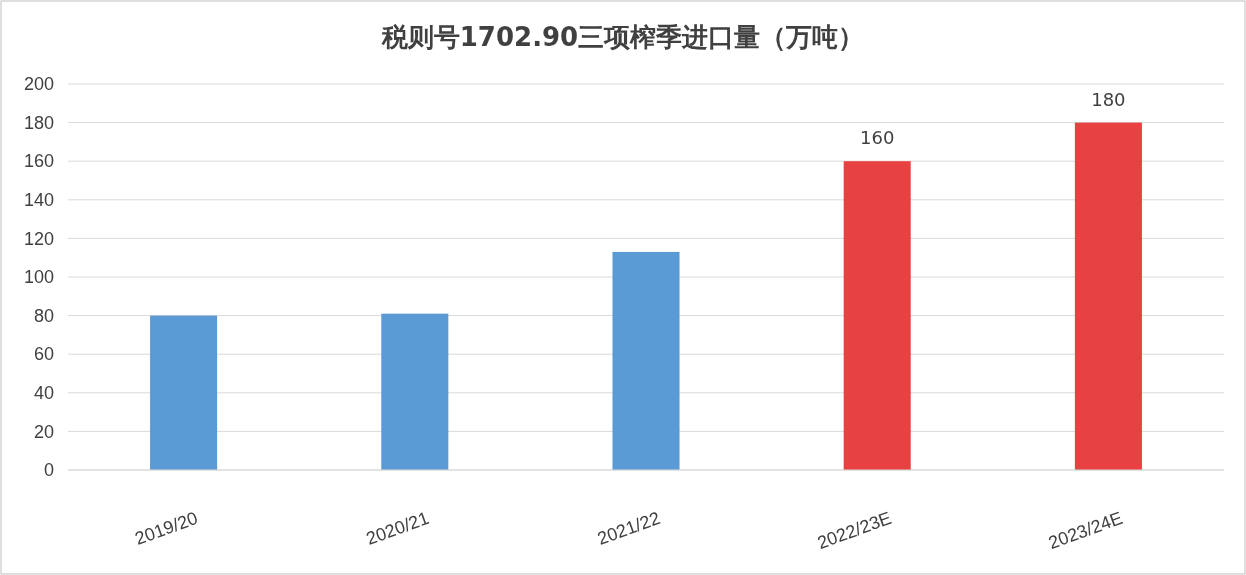 The image size is (1246, 575). I want to click on chart-title: 税则号1702.90三项榨季进口量（万吨）, so click(622, 37).